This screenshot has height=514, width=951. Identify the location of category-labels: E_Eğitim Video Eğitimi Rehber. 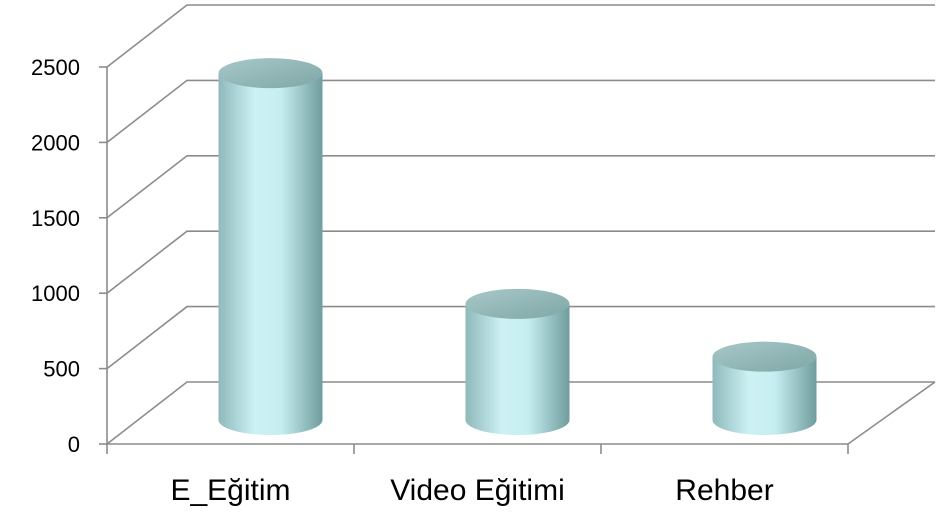
(471, 490).